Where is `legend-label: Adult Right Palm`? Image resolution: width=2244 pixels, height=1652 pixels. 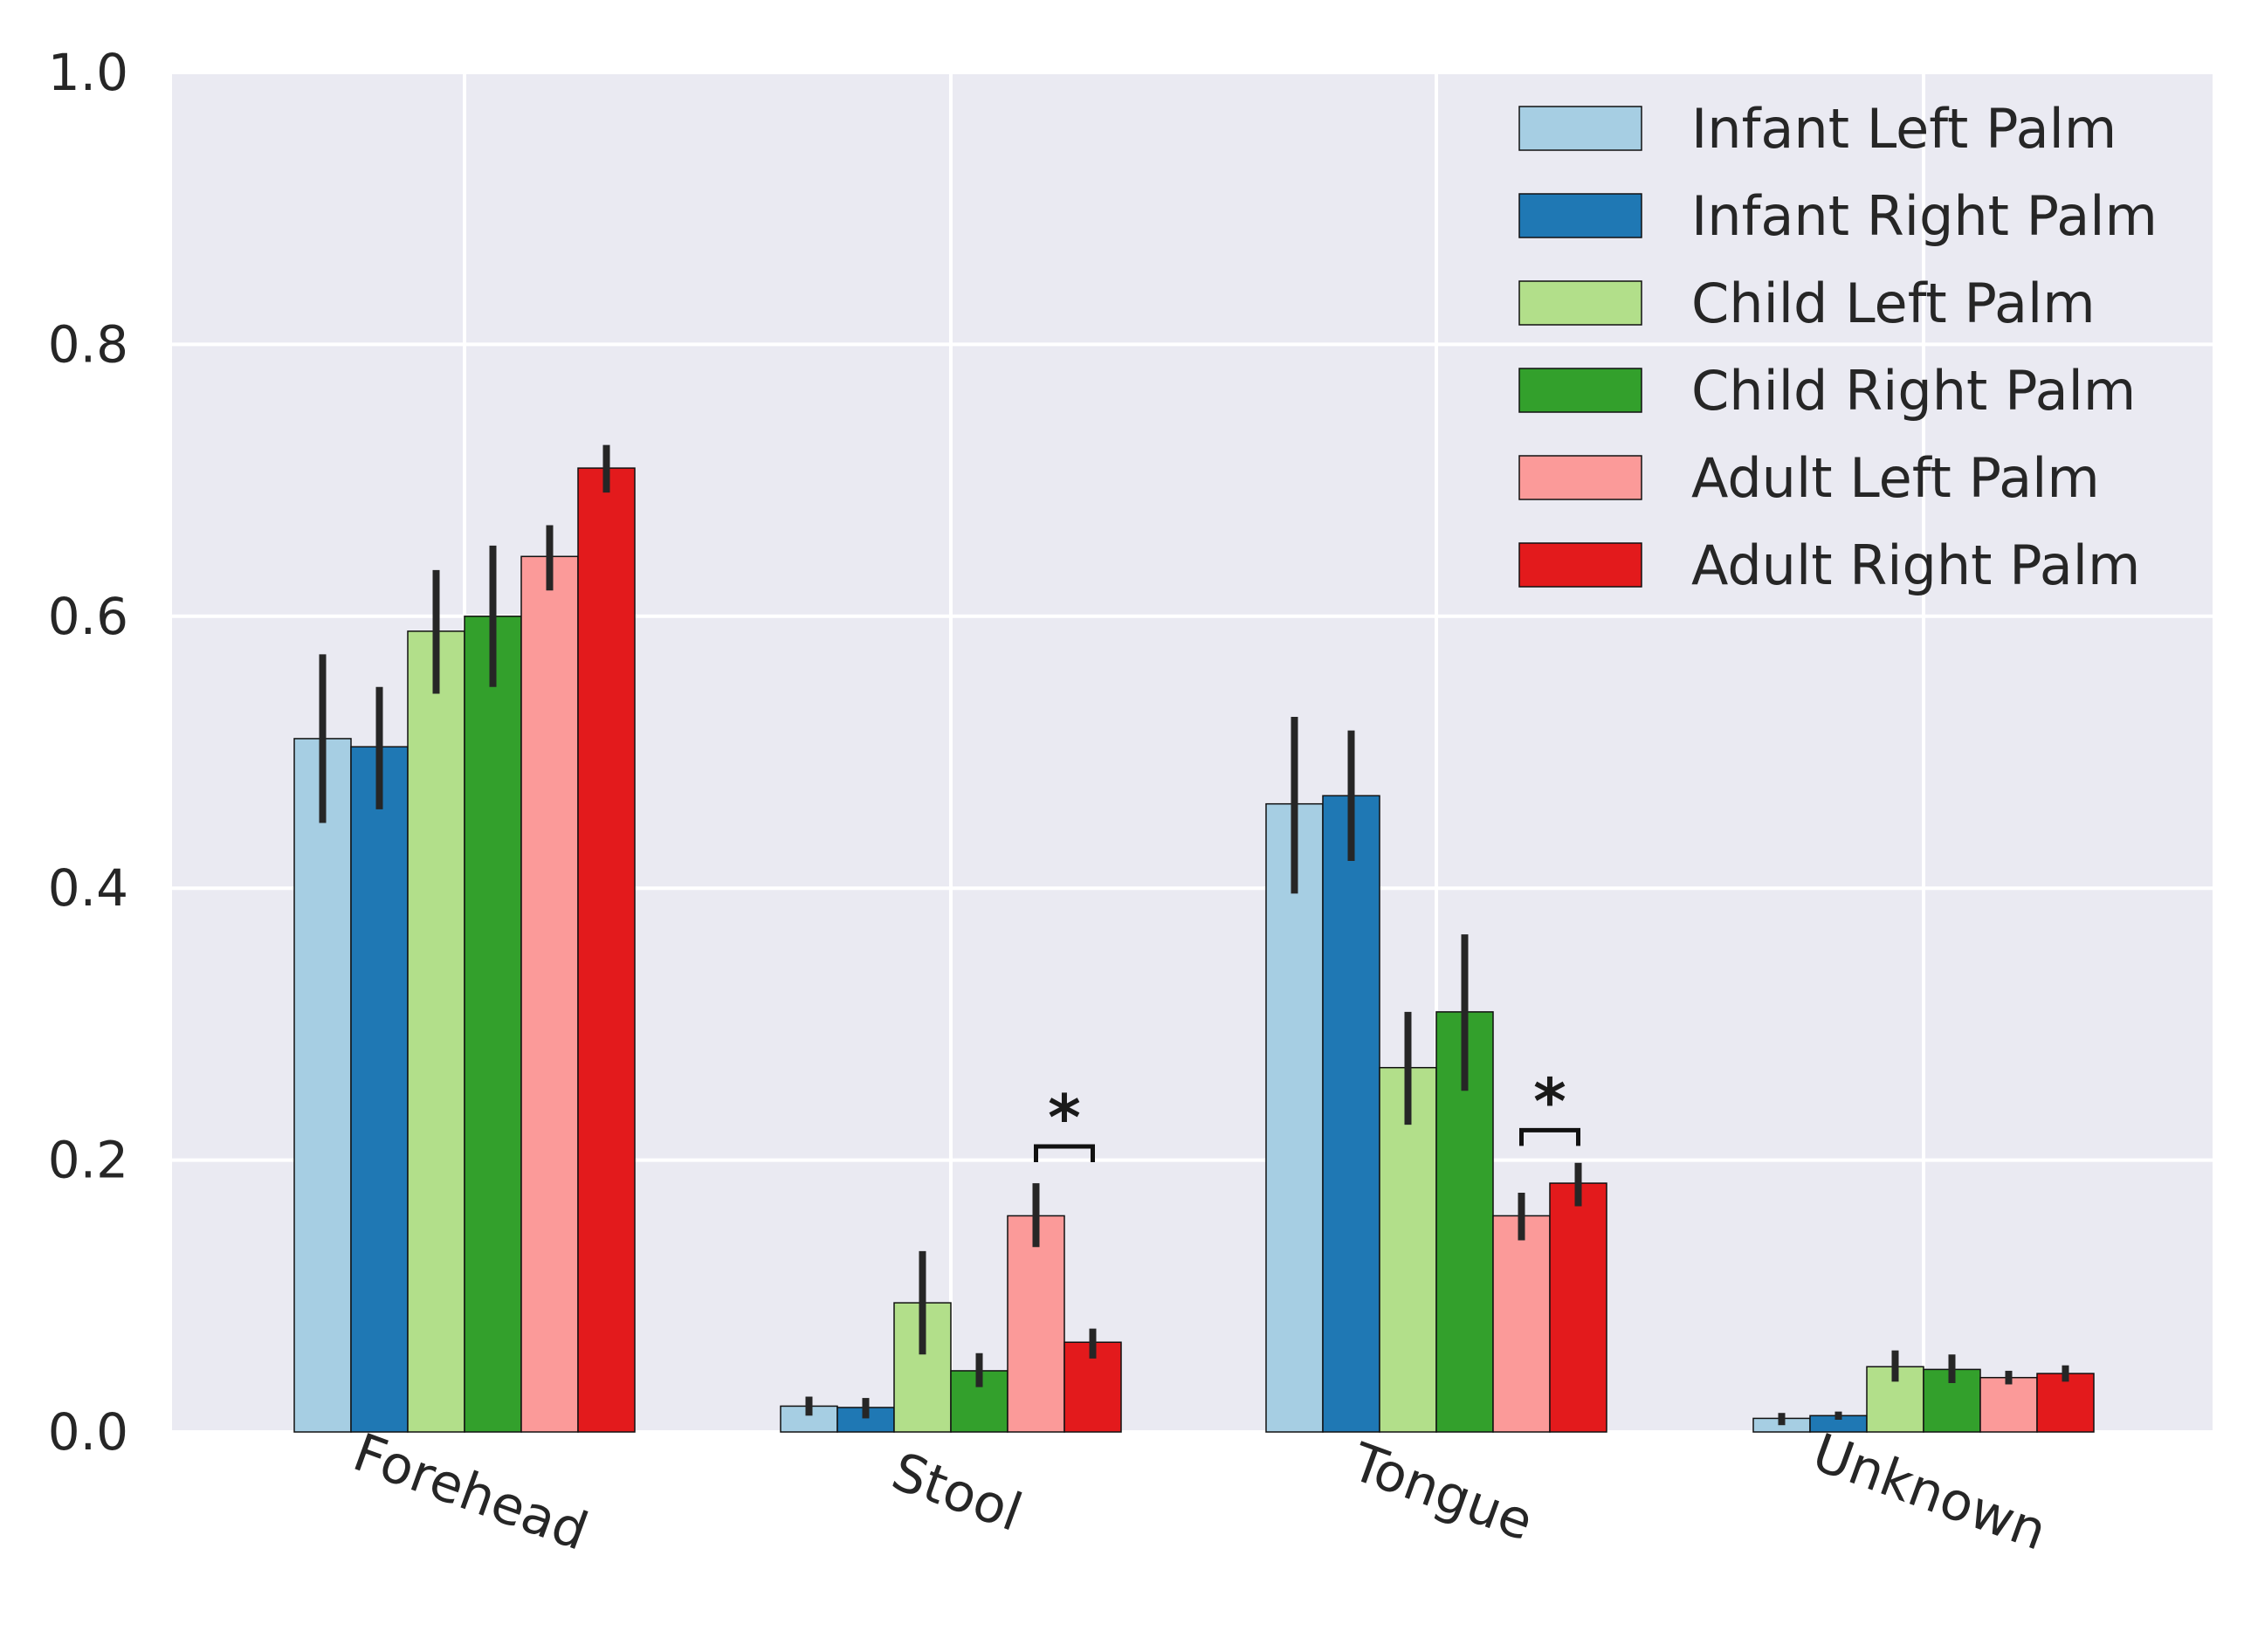
legend-label: Adult Right Palm is located at coordinates (1915, 565).